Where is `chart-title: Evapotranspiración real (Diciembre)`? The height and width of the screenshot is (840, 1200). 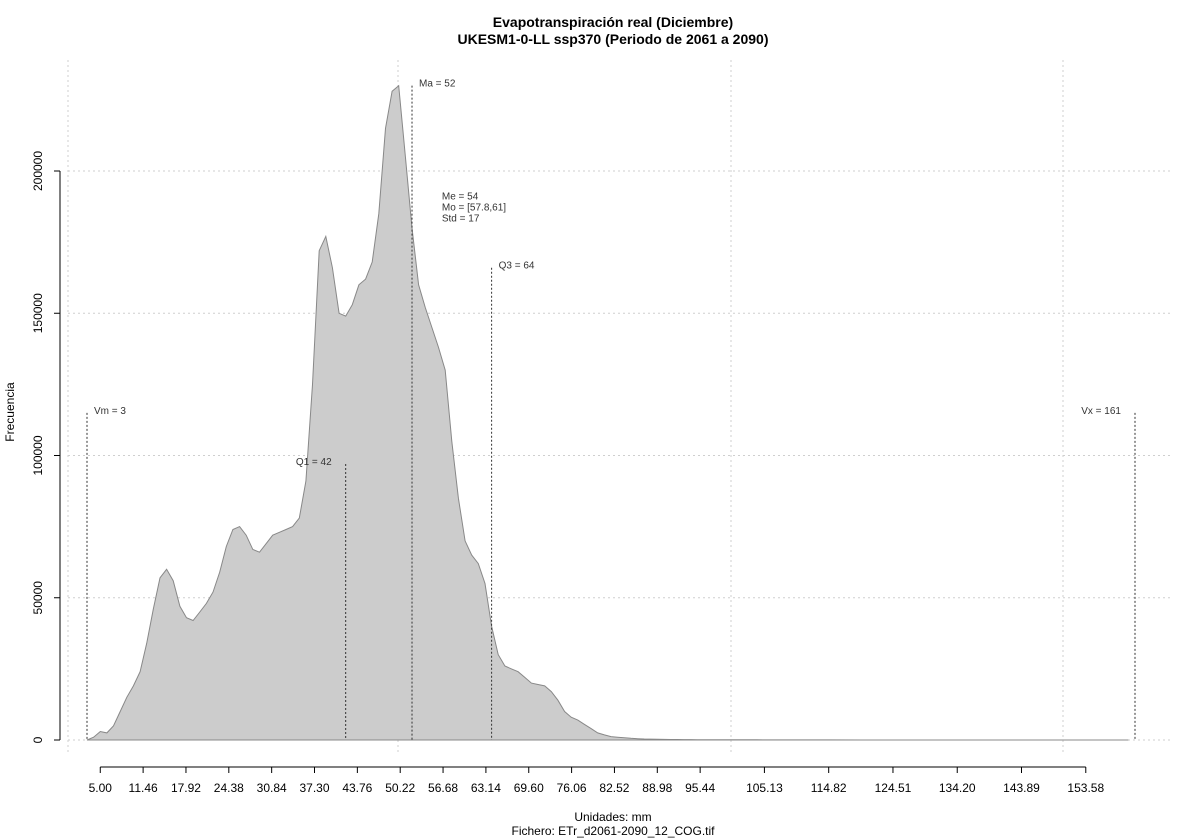
chart-title: Evapotranspiración real (Diciembre) is located at coordinates (613, 22).